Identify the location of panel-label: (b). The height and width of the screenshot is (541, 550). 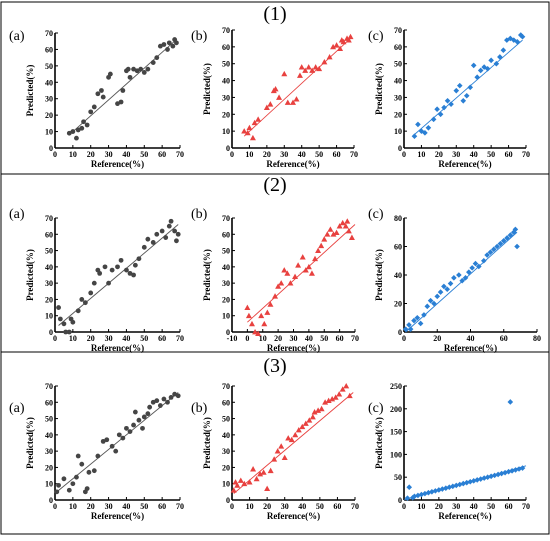
(199, 214).